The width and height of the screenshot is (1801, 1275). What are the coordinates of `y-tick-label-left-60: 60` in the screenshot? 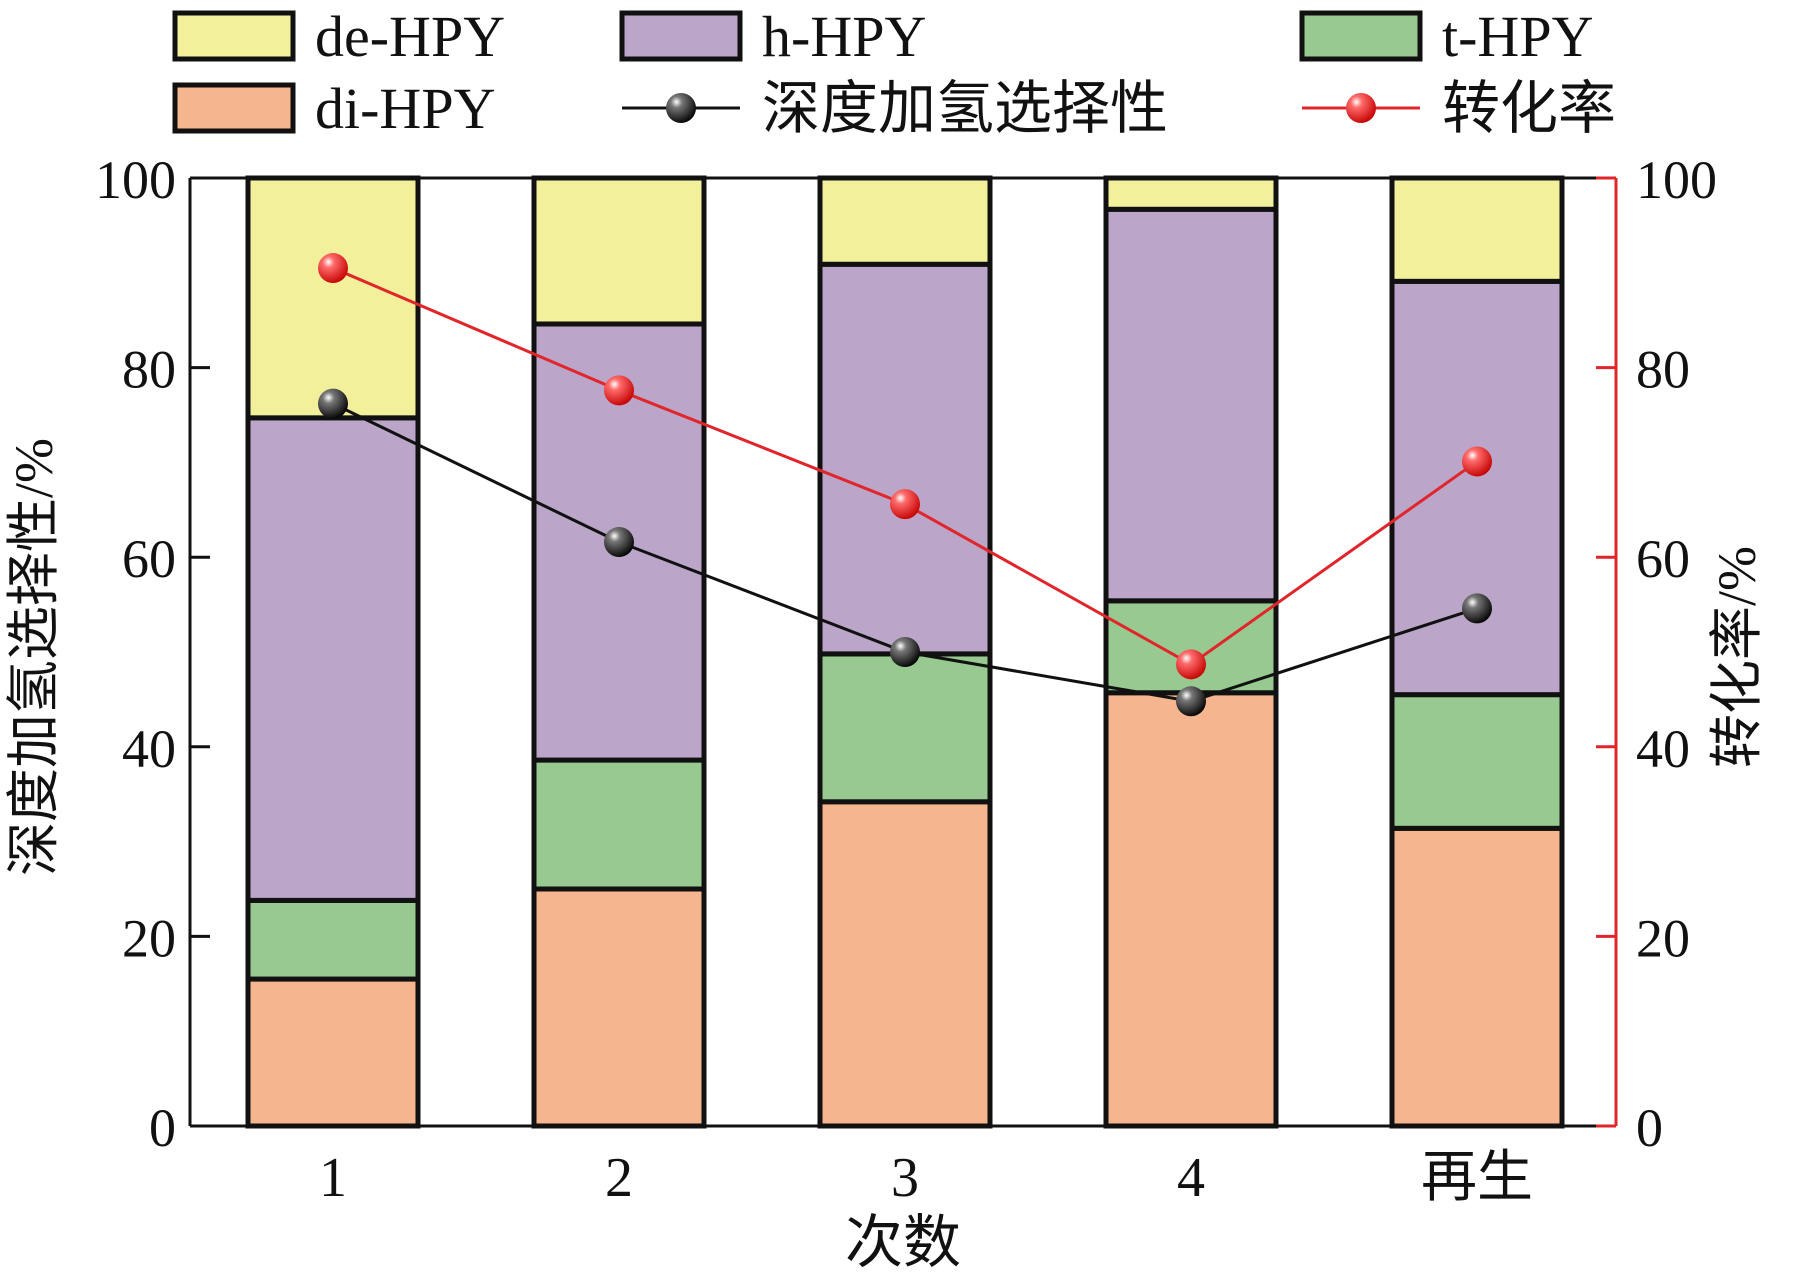 It's located at (149, 559).